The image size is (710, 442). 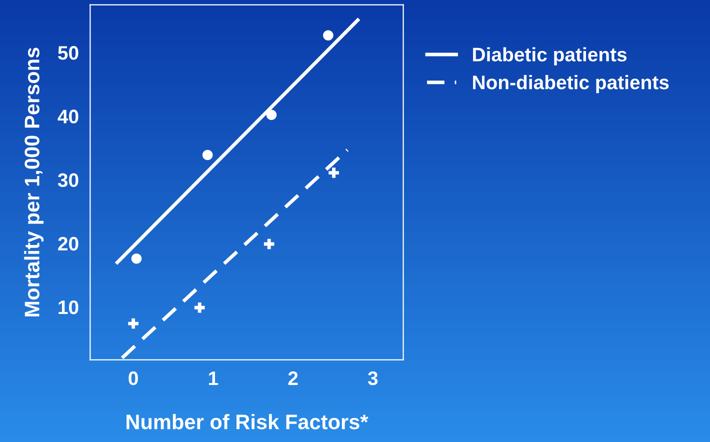 What do you see at coordinates (68, 307) in the screenshot?
I see `y-tick-label: 10` at bounding box center [68, 307].